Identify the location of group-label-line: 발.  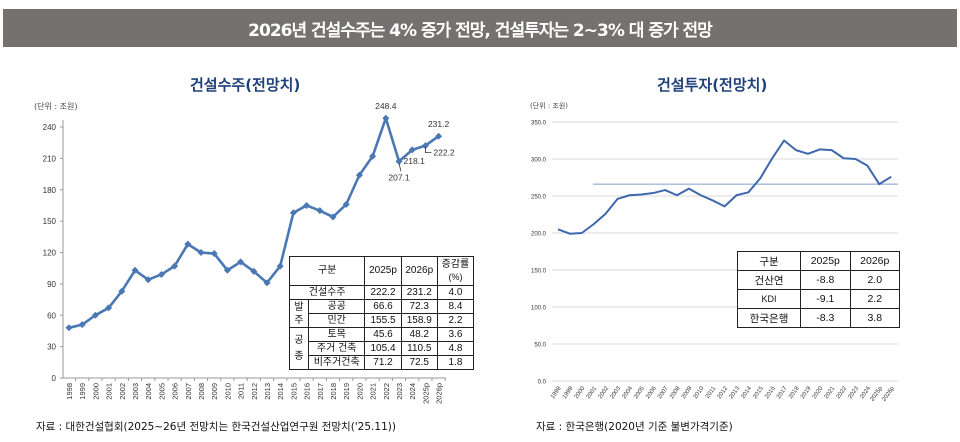
(299, 307).